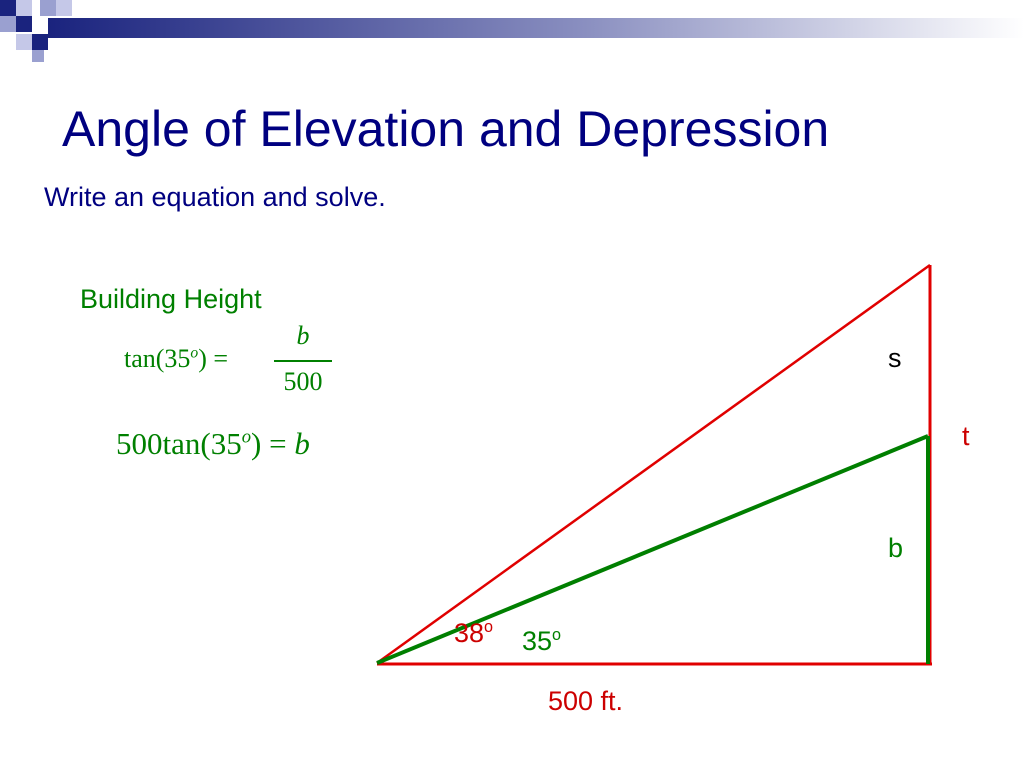  Describe the element at coordinates (446, 129) in the screenshot. I see `slide-title: Angle of Elevation and Depression` at that location.